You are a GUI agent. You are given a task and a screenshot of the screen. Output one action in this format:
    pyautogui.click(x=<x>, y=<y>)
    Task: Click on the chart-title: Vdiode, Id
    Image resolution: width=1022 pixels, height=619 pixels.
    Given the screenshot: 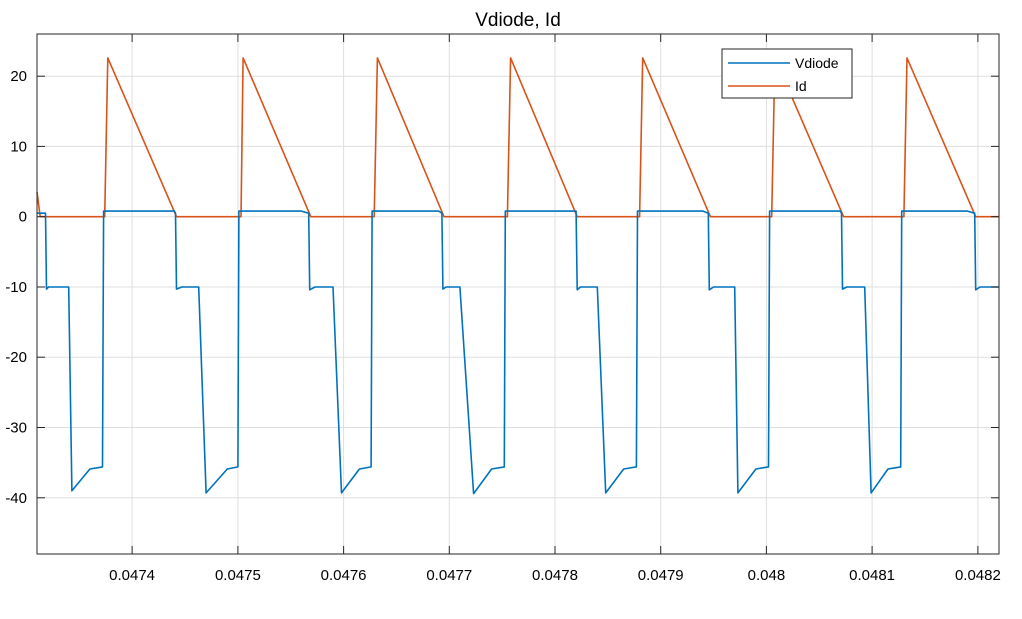 What is the action you would take?
    pyautogui.click(x=518, y=20)
    